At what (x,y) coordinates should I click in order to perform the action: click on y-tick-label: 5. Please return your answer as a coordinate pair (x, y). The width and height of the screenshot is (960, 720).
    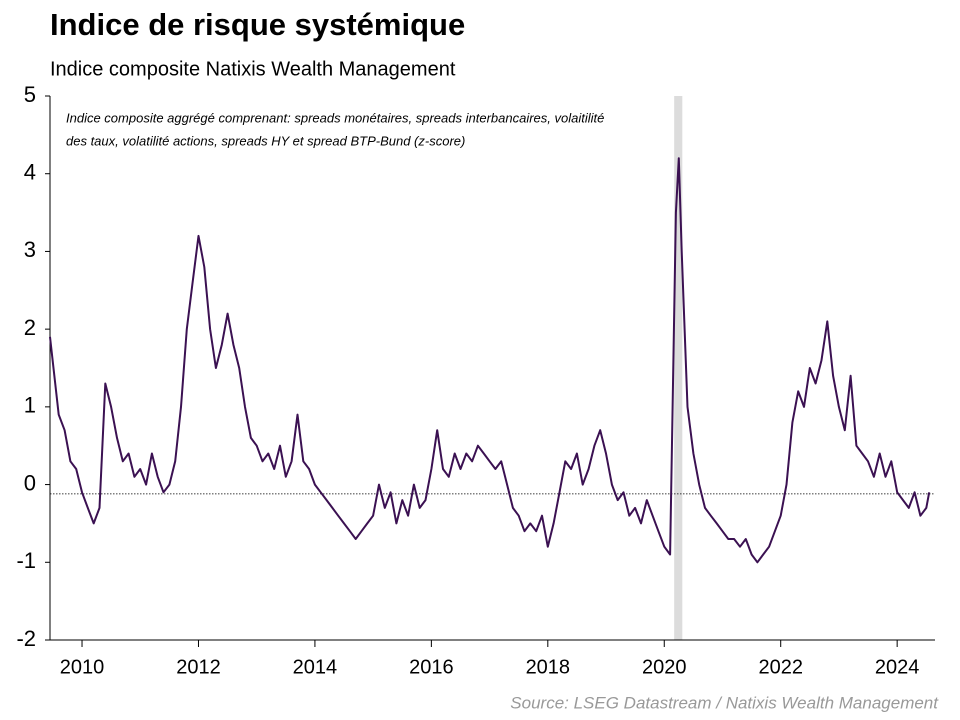
    Looking at the image, I should click on (30, 94).